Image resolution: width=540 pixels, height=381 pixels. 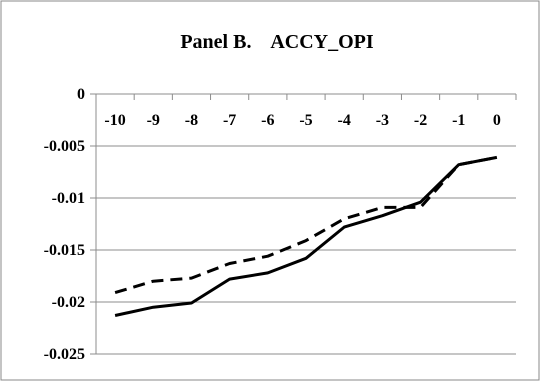 I want to click on y-tick-label: -0.025, so click(x=64, y=354).